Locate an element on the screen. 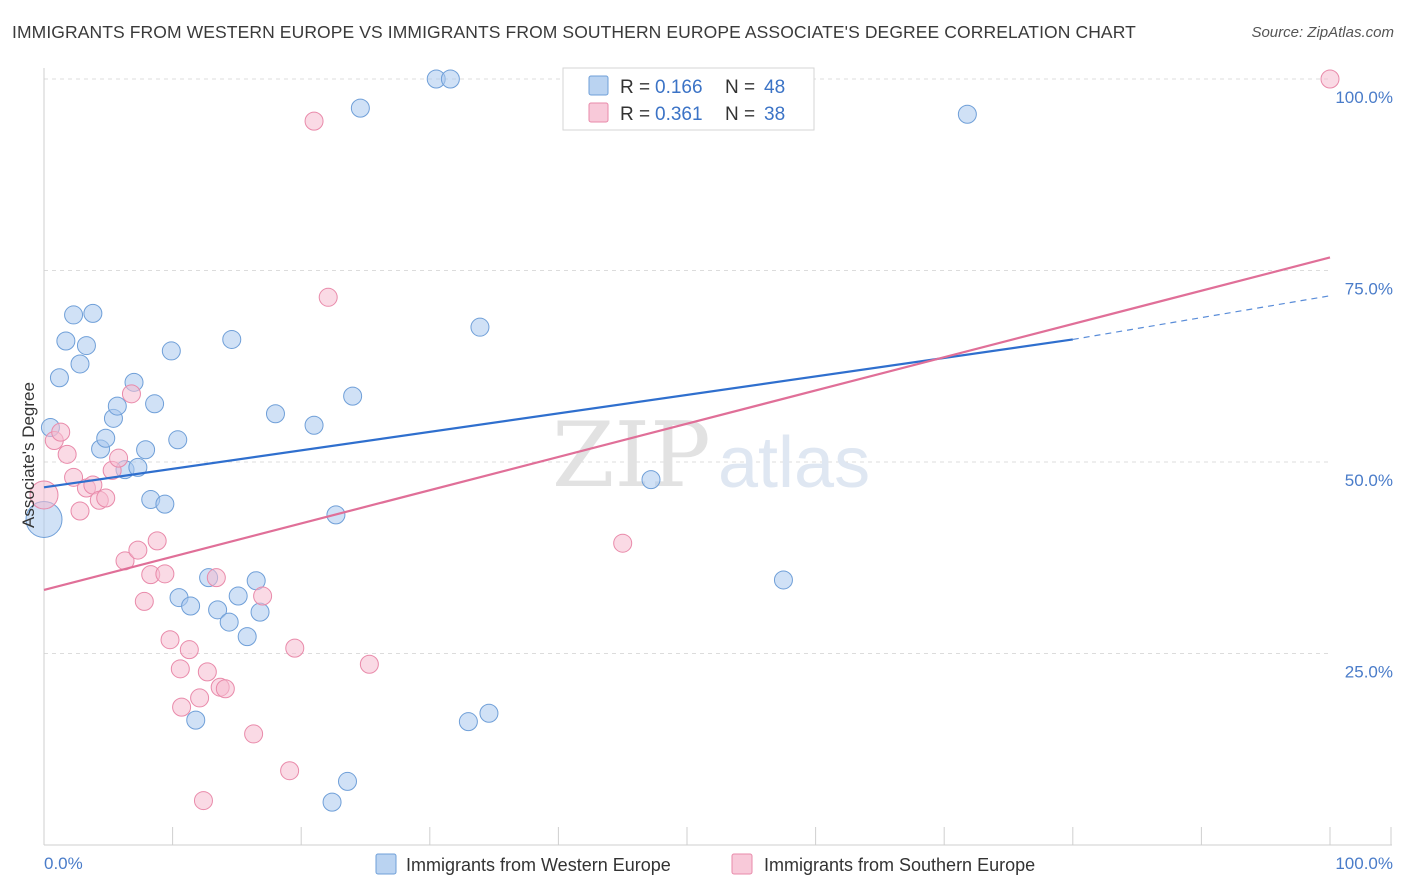 This screenshot has width=1406, height=892. trend-line-western-europe-extension is located at coordinates (1201, 318).